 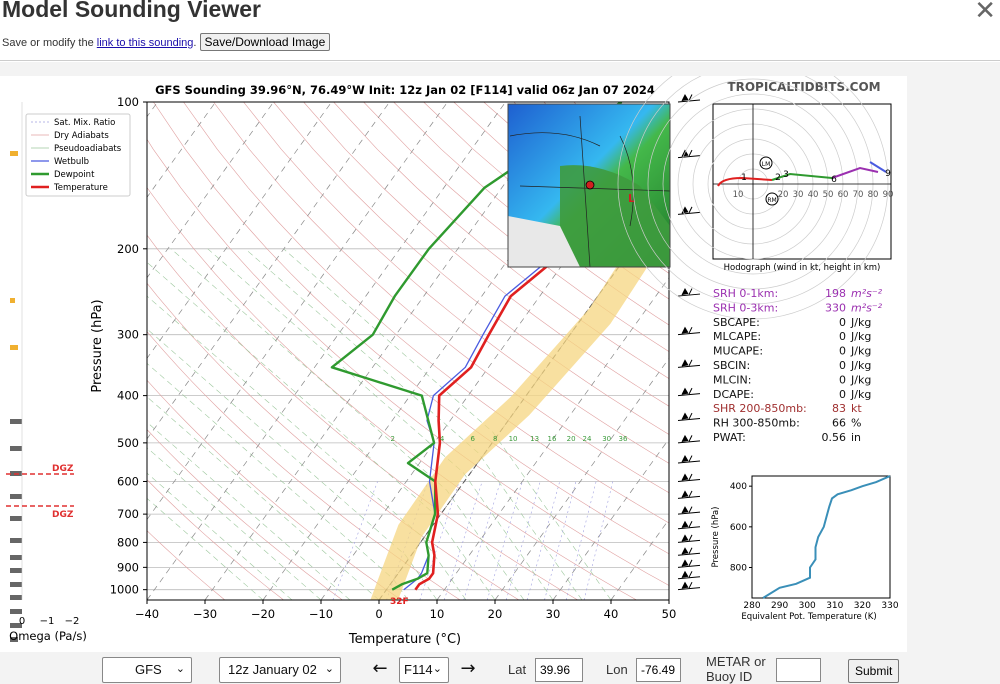 I want to click on hodograph-height-label: 3, so click(x=786, y=175).